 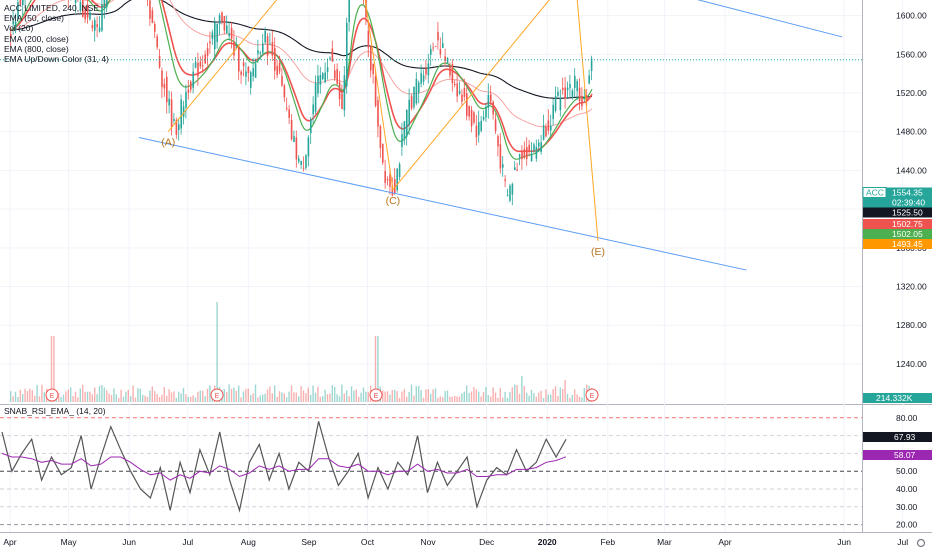 I want to click on rsi-ema-value: 58.07, so click(x=905, y=455).